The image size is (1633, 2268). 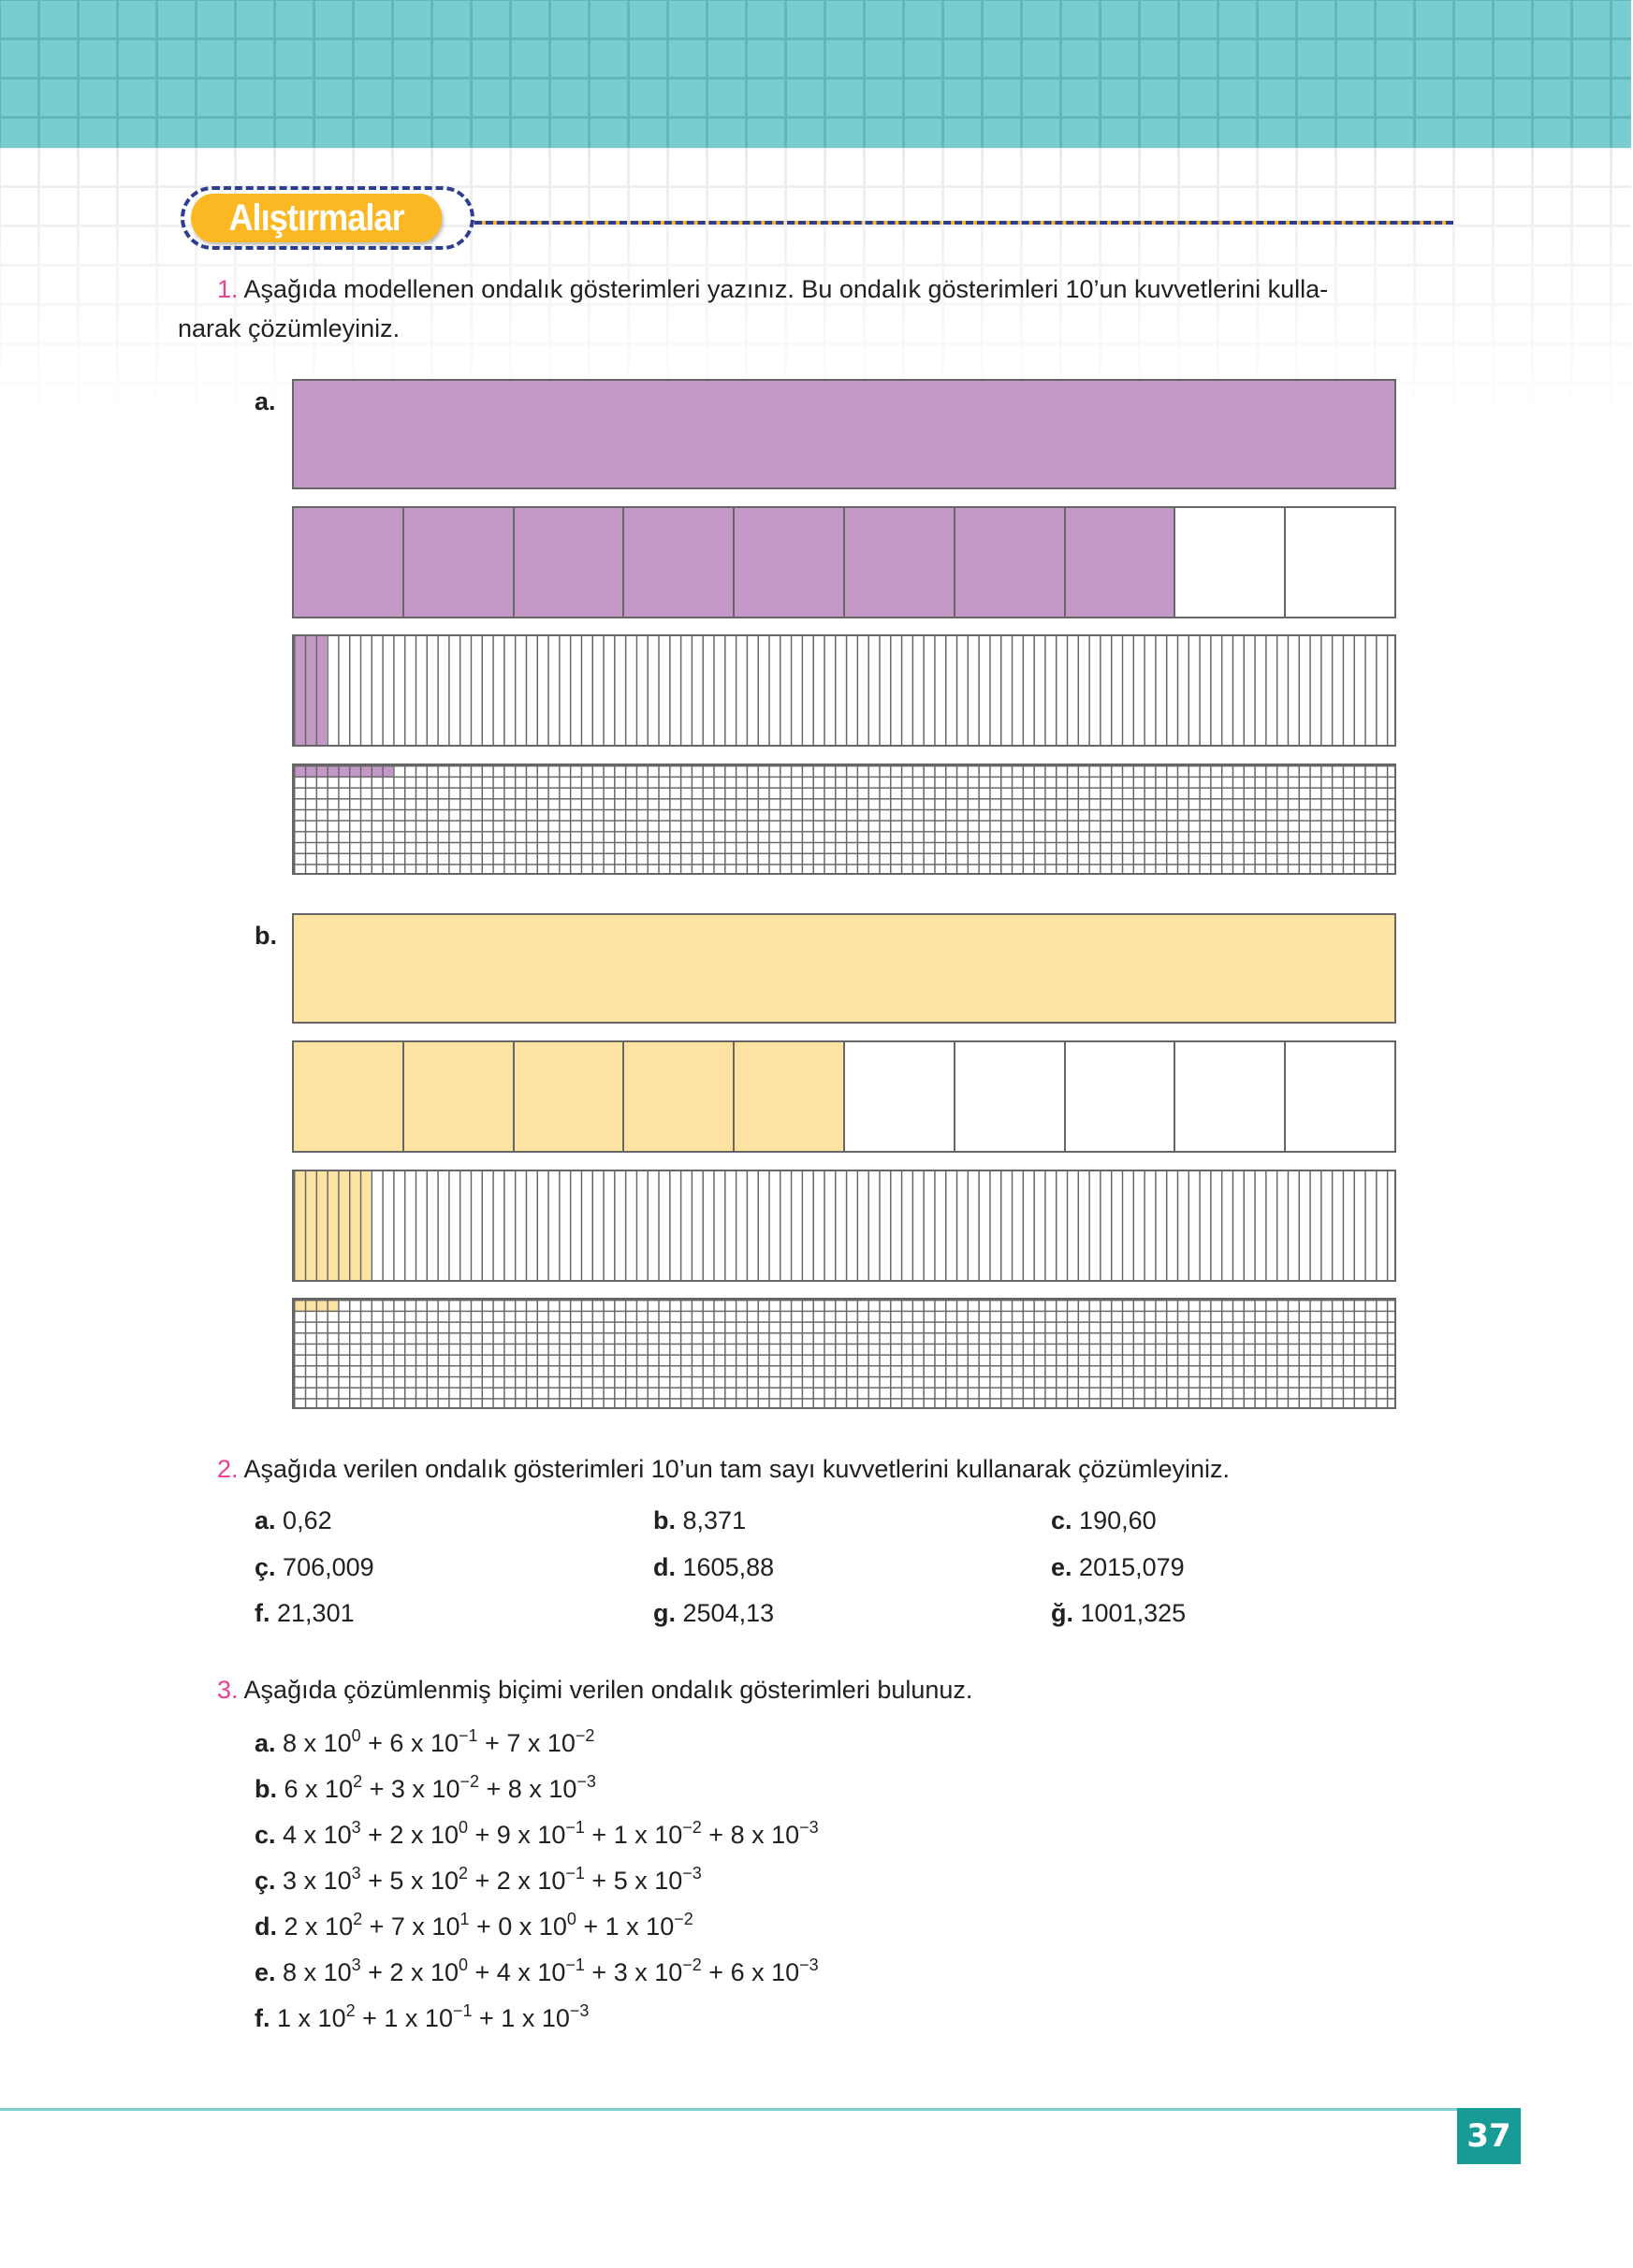 What do you see at coordinates (540, 1970) in the screenshot?
I see `power-term: 4 x 10⁻¹` at bounding box center [540, 1970].